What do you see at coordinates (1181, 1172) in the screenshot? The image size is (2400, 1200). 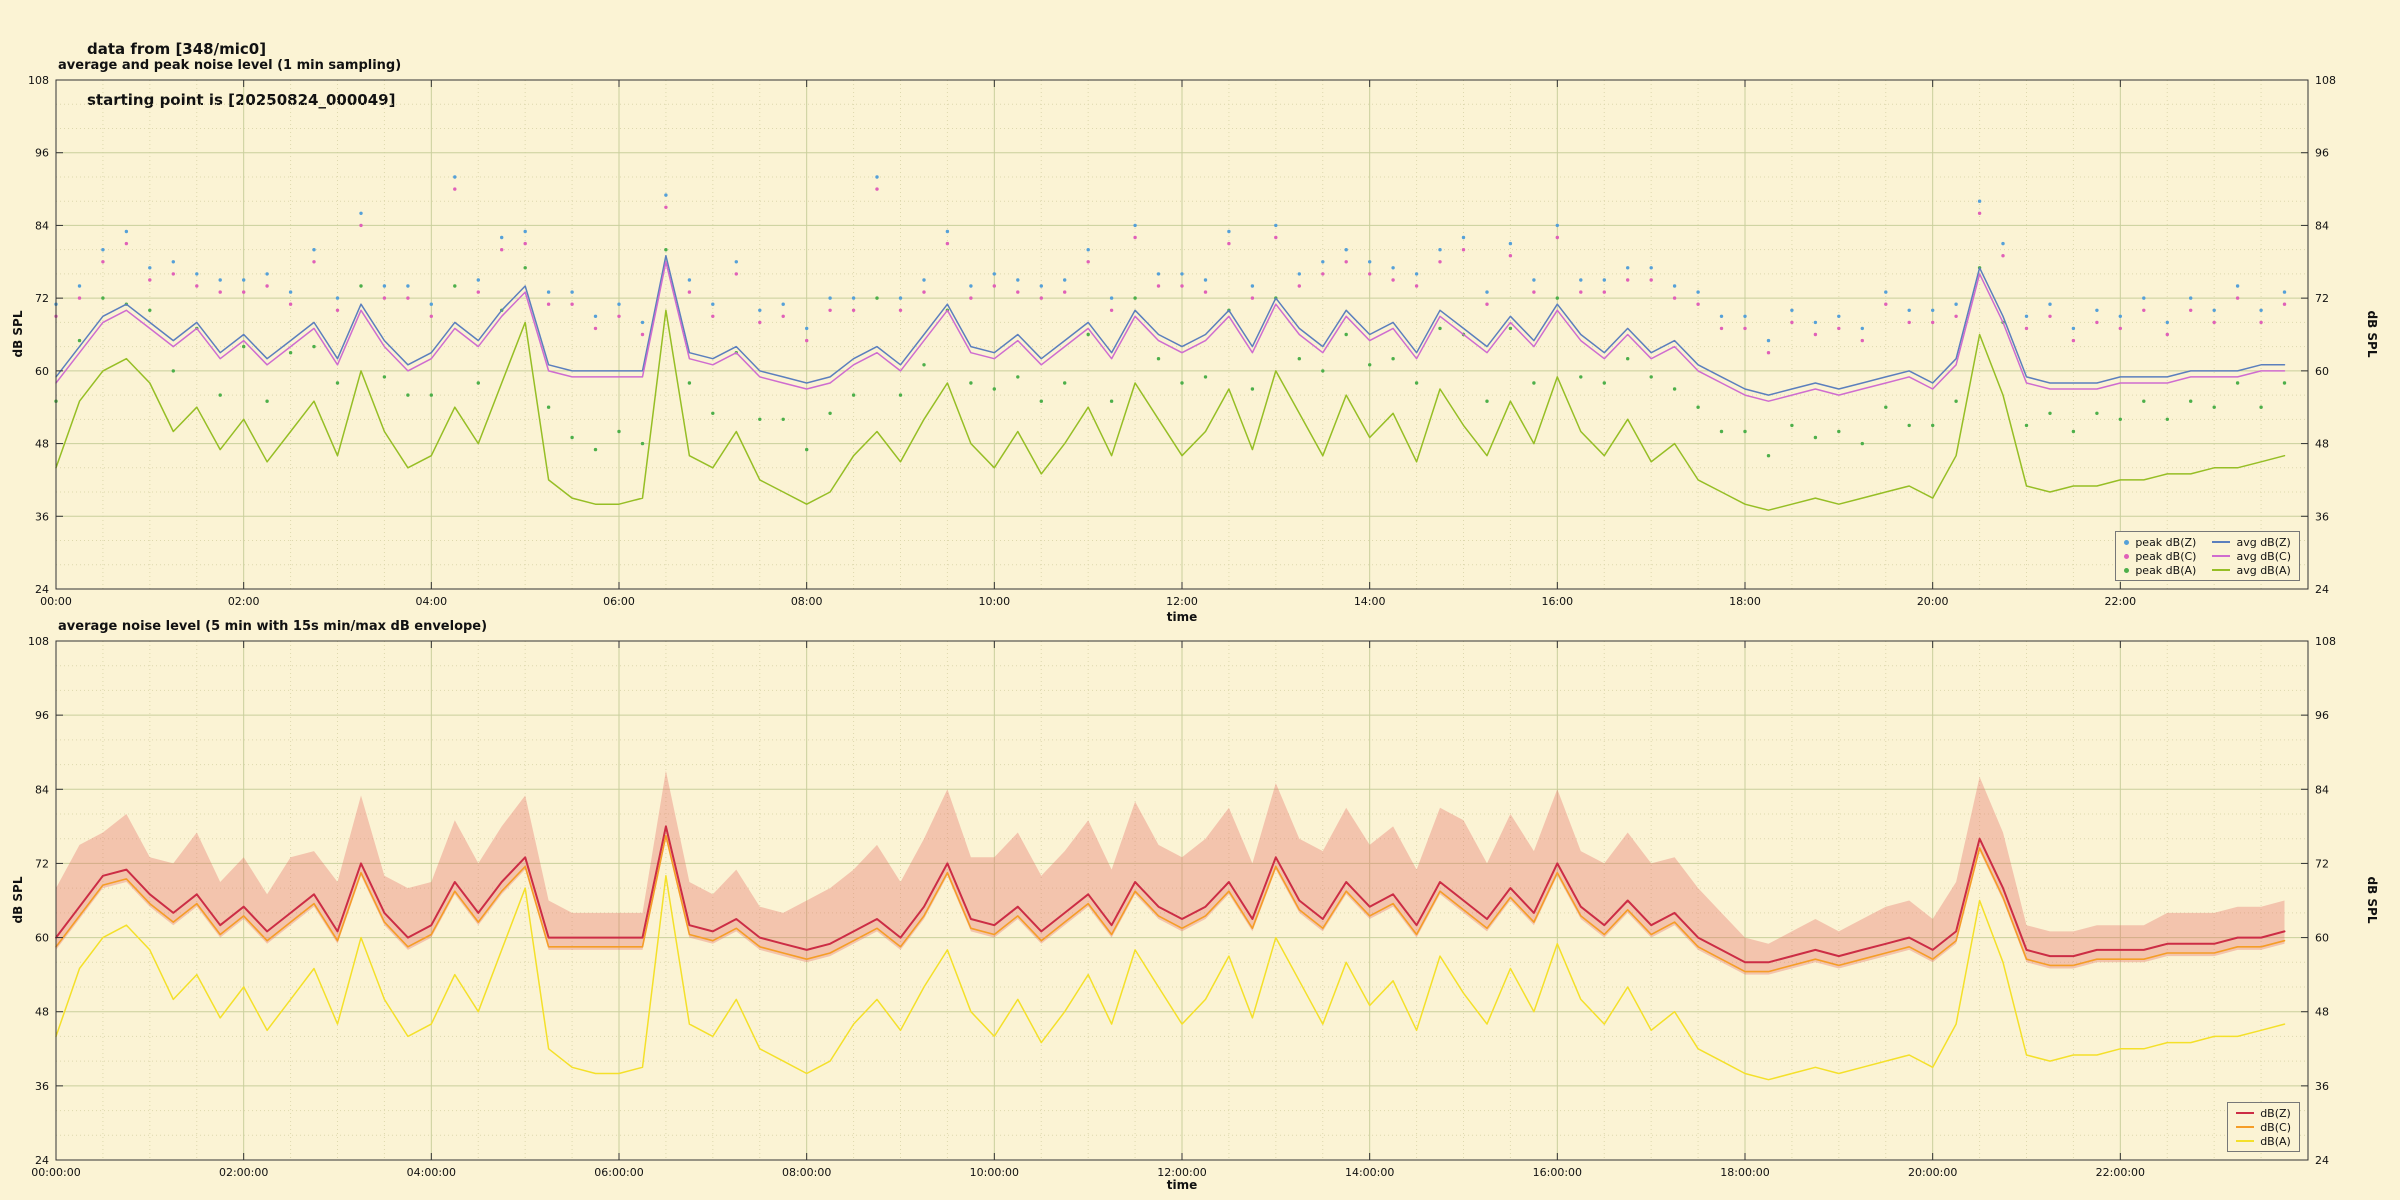 I see `xtick-label: 12:00:00` at bounding box center [1181, 1172].